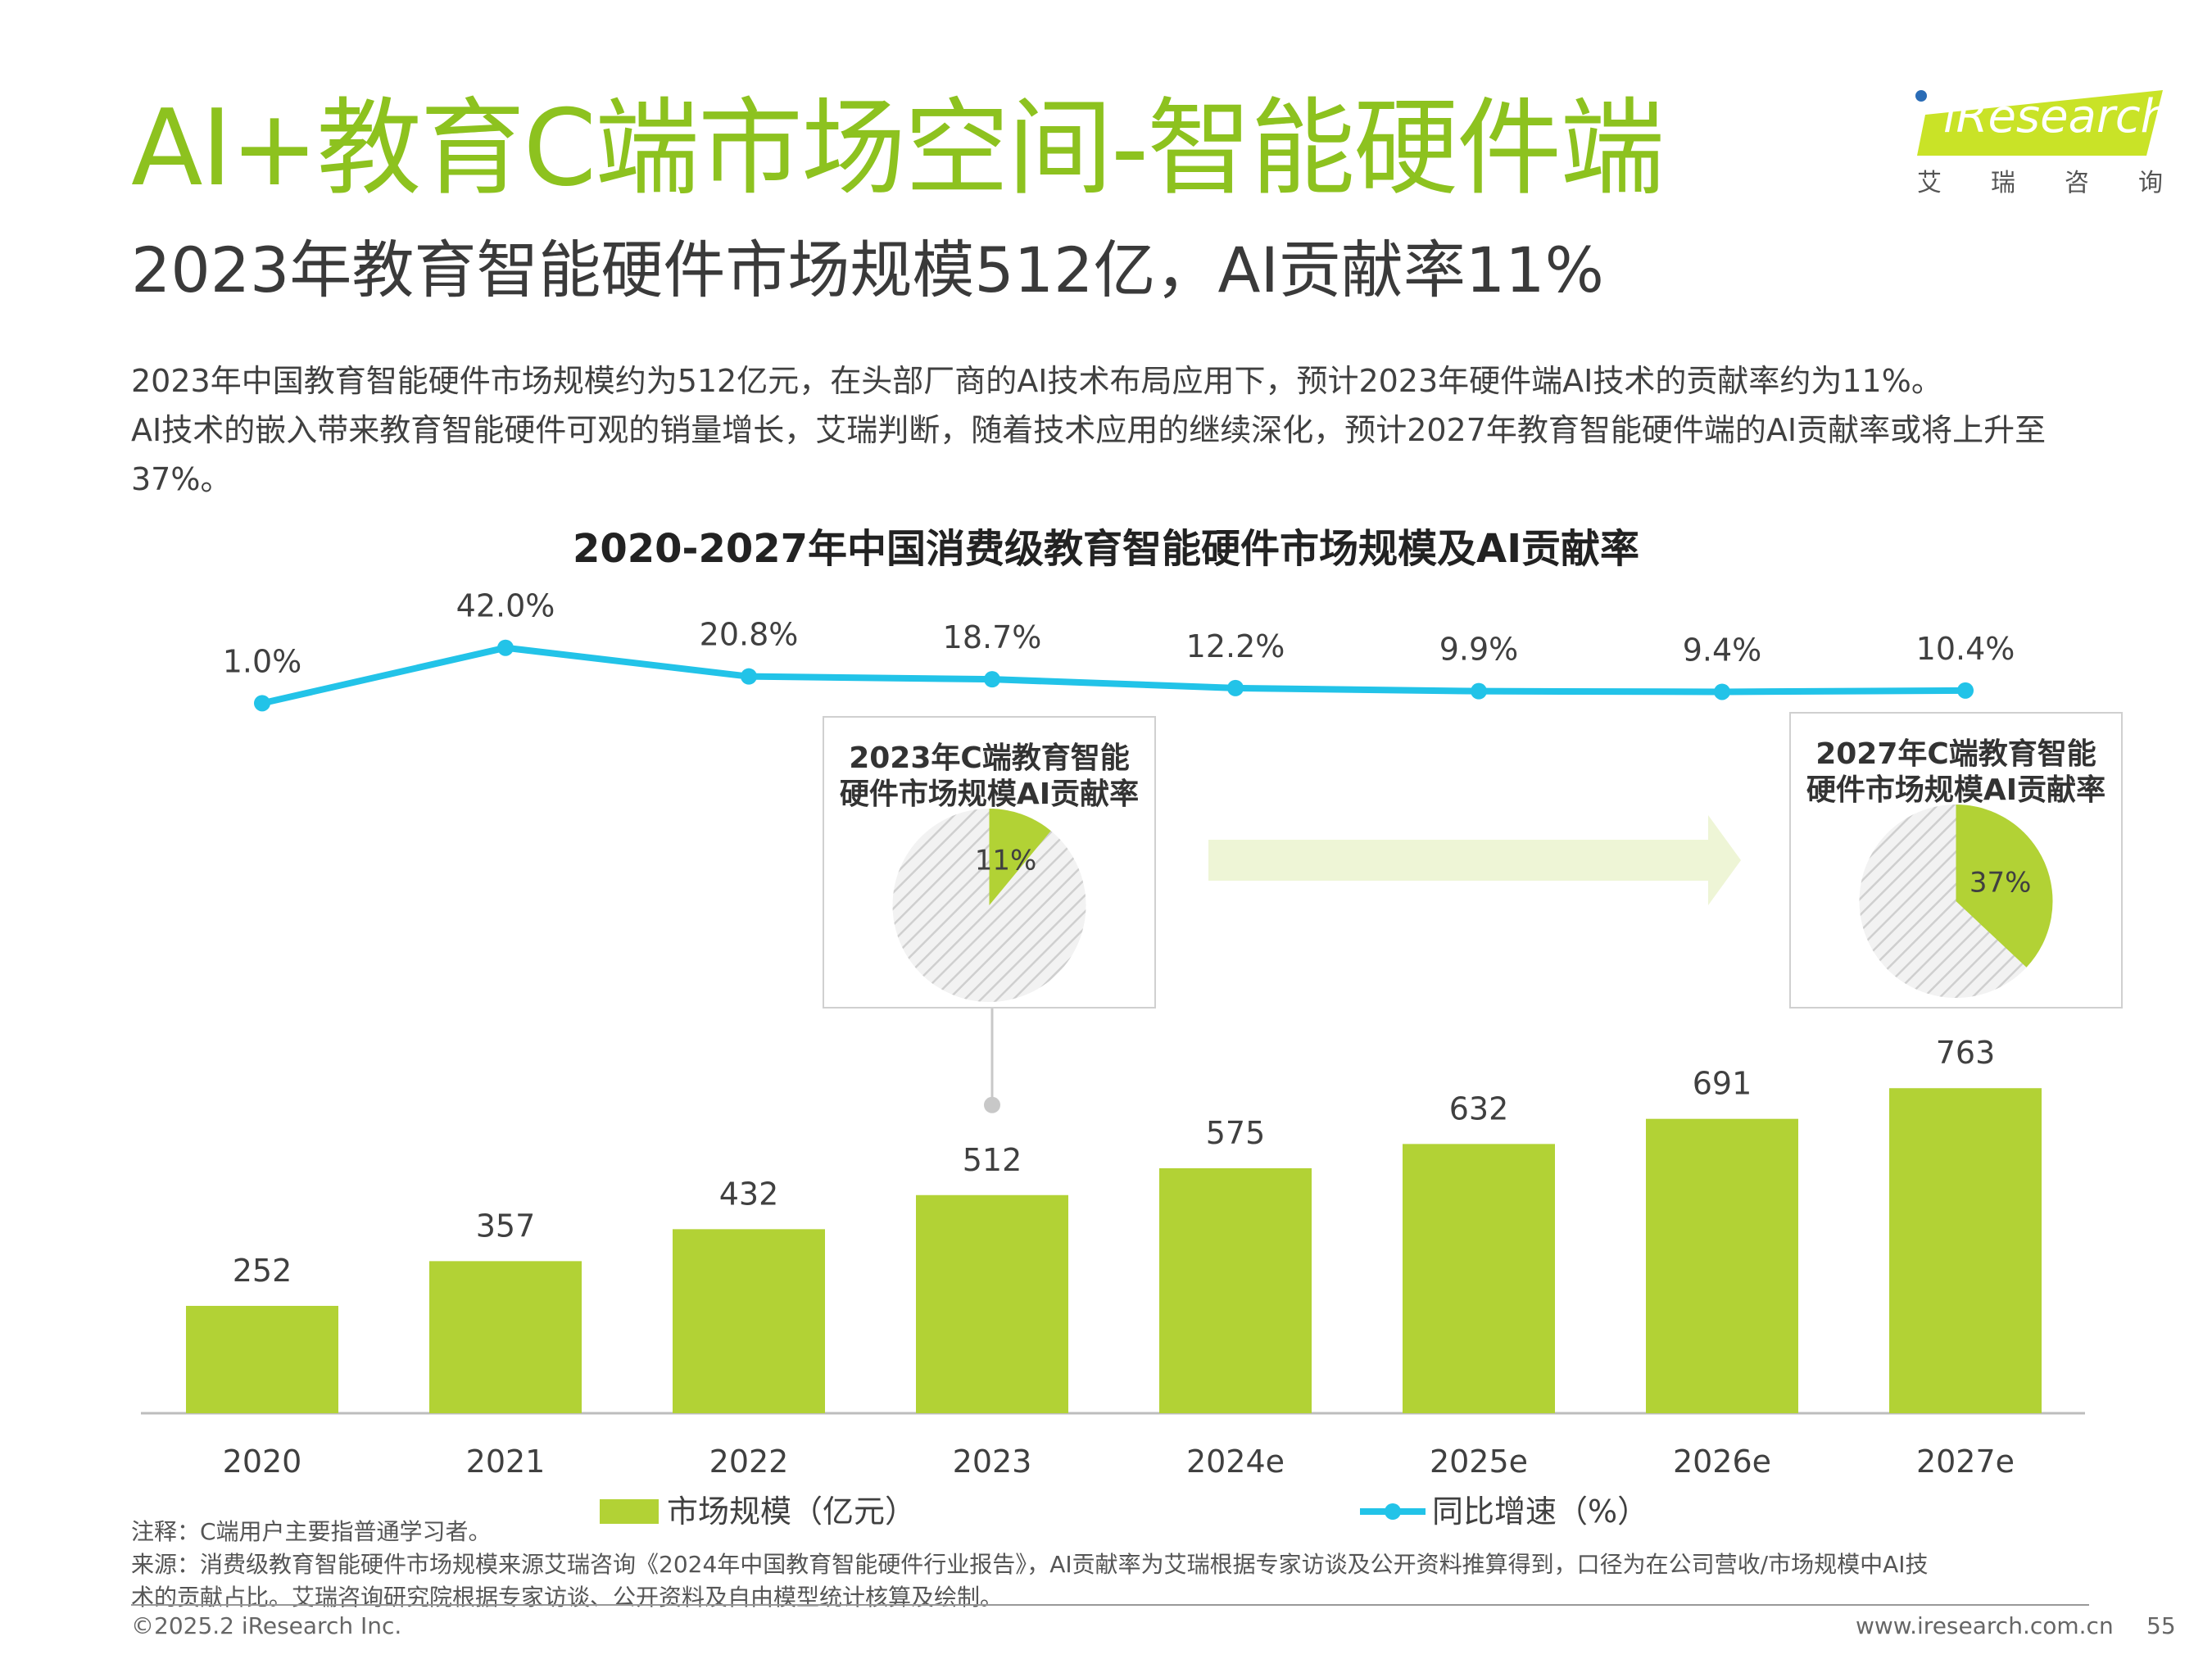  I want to click on growth-point-2021, so click(505, 647).